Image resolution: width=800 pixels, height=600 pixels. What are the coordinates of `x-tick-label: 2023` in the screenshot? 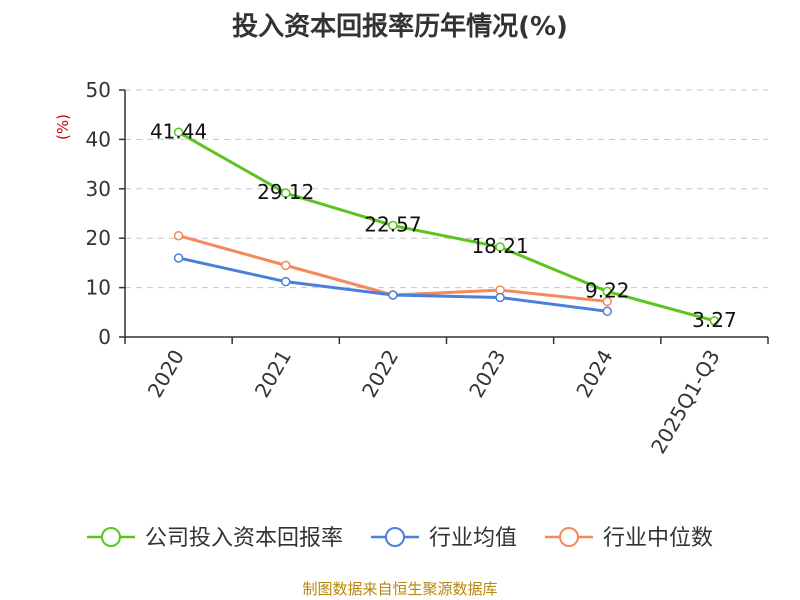 It's located at (487, 374).